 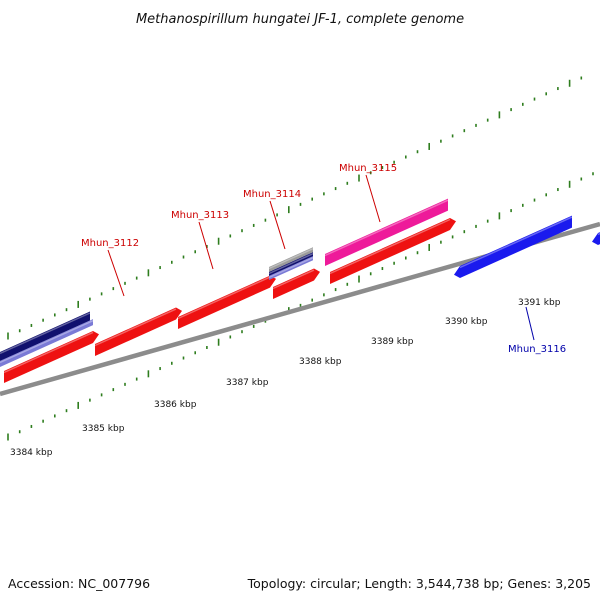 What do you see at coordinates (175, 405) in the screenshot?
I see `scale-label: 3386 kbp` at bounding box center [175, 405].